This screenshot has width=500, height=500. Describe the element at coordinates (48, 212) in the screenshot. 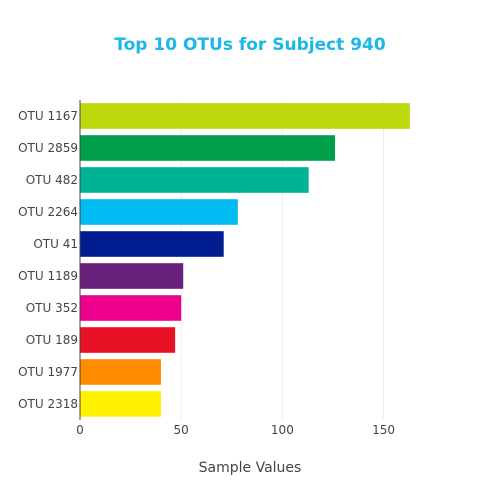

I see `category-label: OTU 2264` at that location.